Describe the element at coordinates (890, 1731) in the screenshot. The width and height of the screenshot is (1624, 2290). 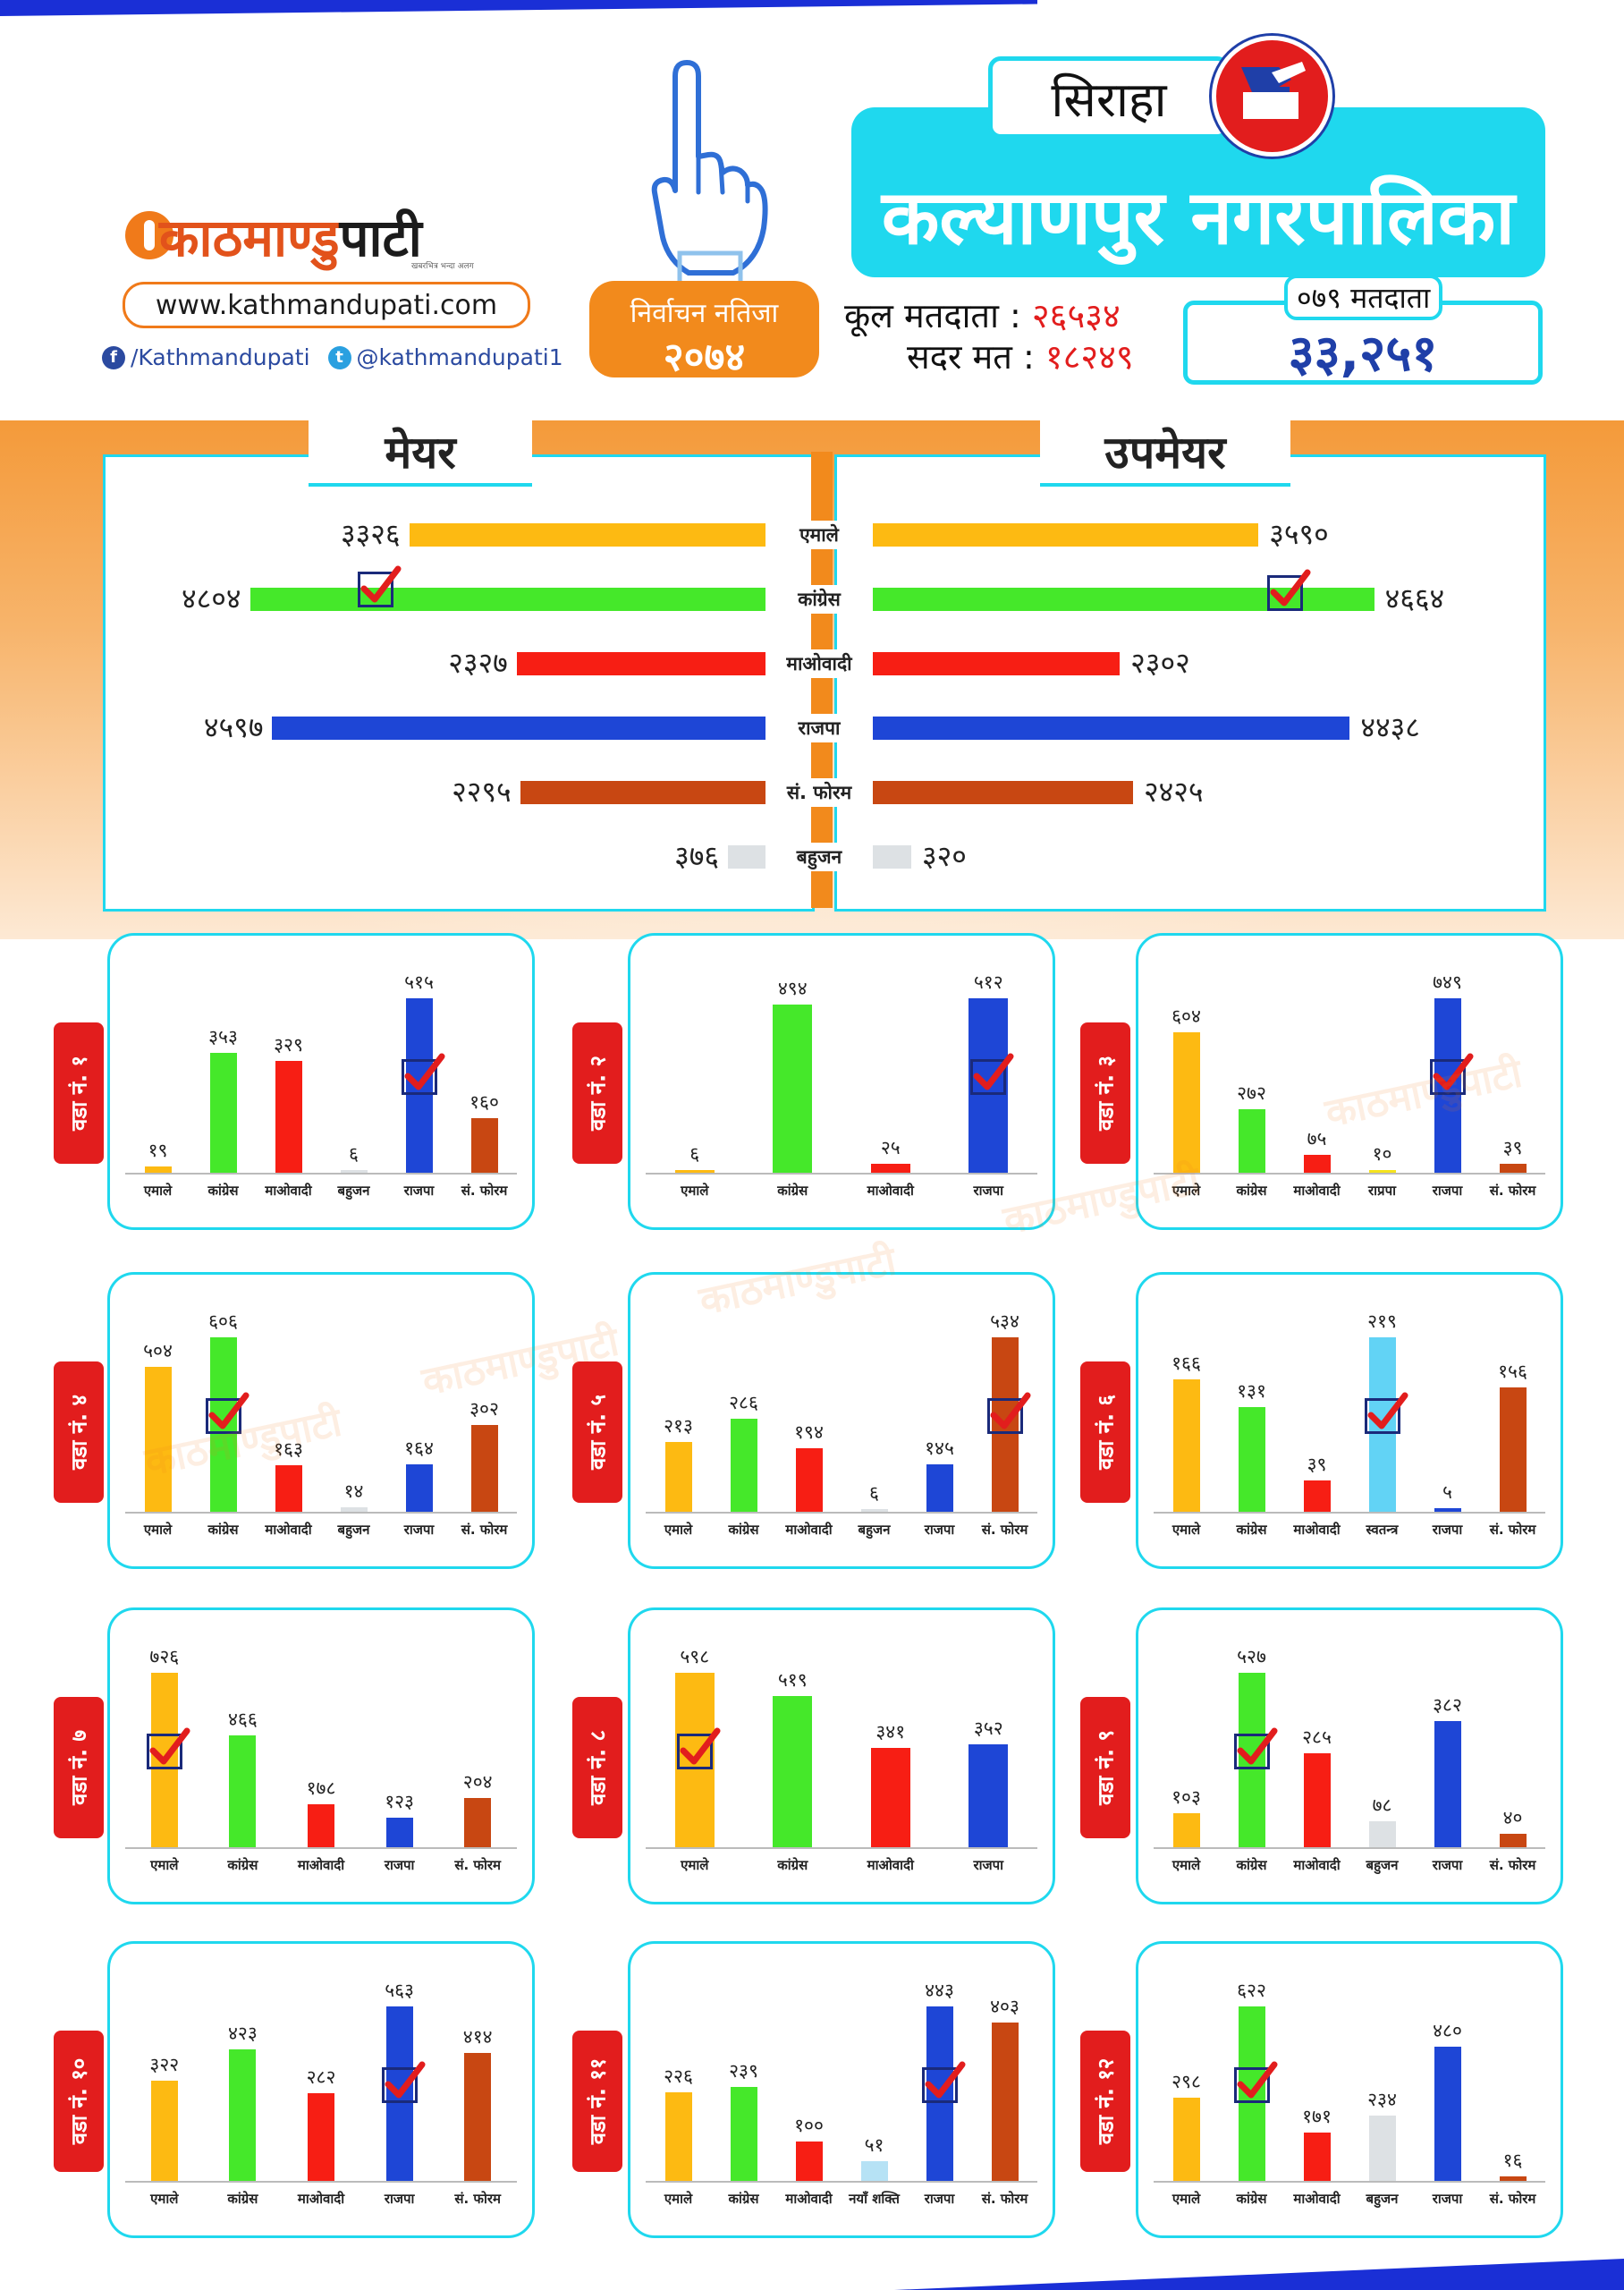
I see `ward-value-label: ३४१` at that location.